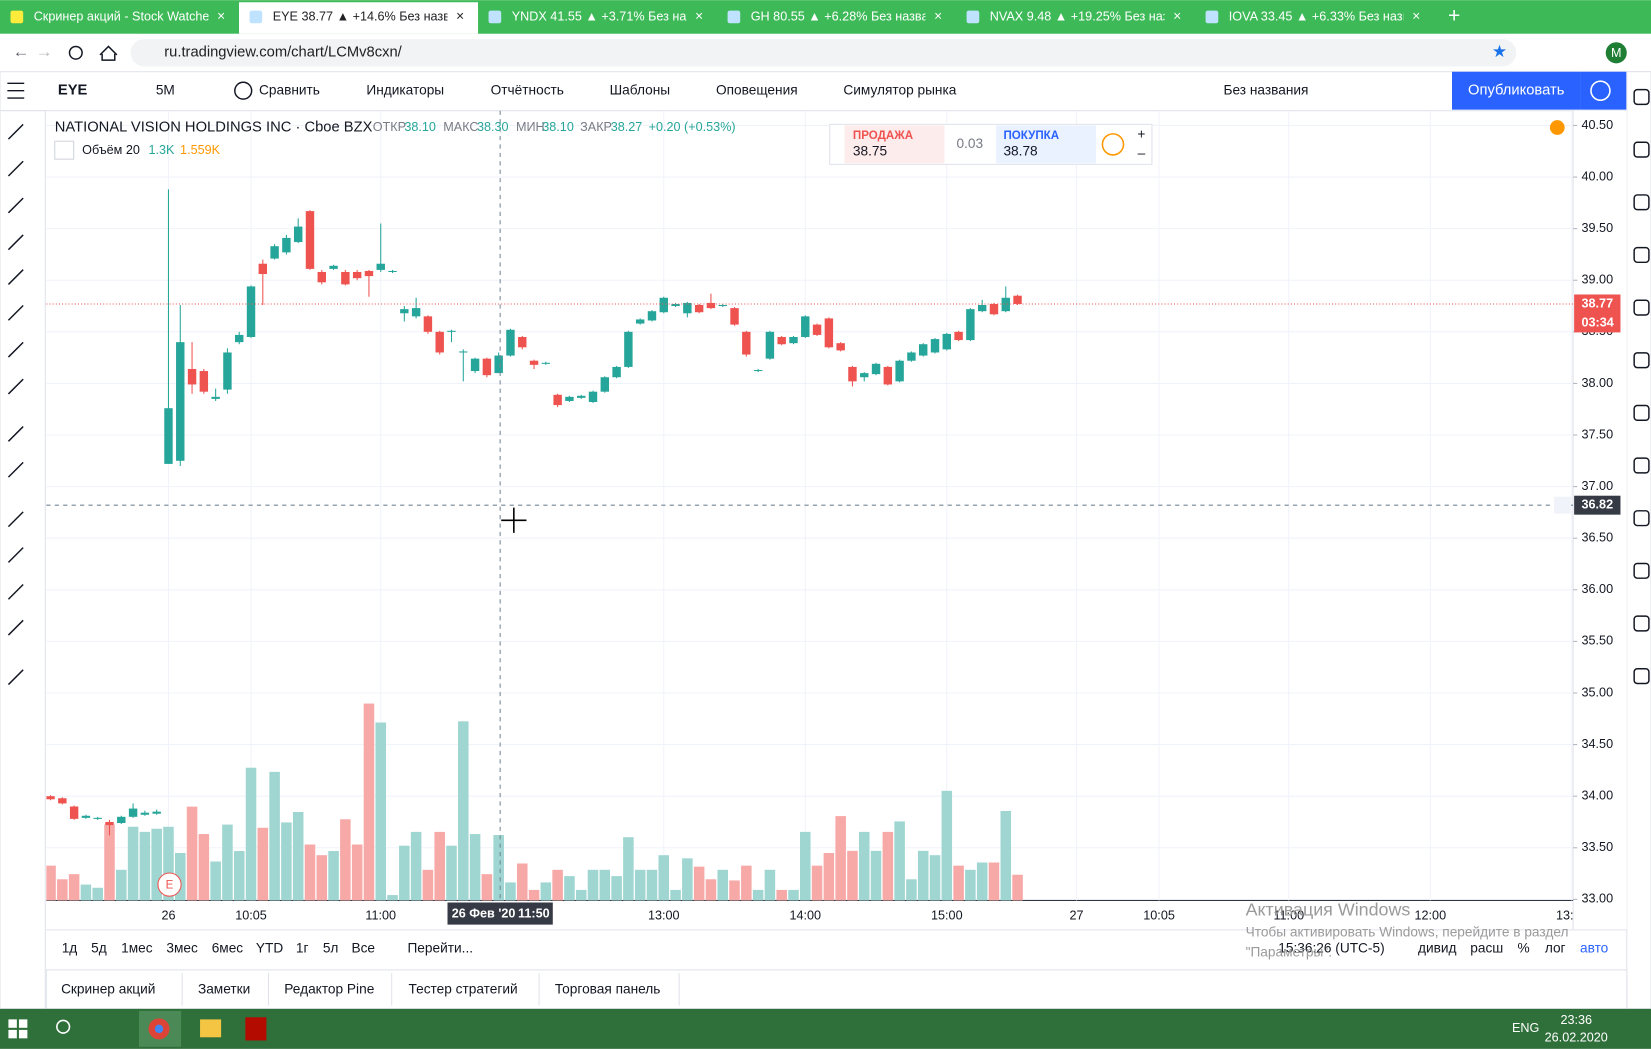 This screenshot has width=1651, height=1049. I want to click on period: 6мес, so click(228, 947).